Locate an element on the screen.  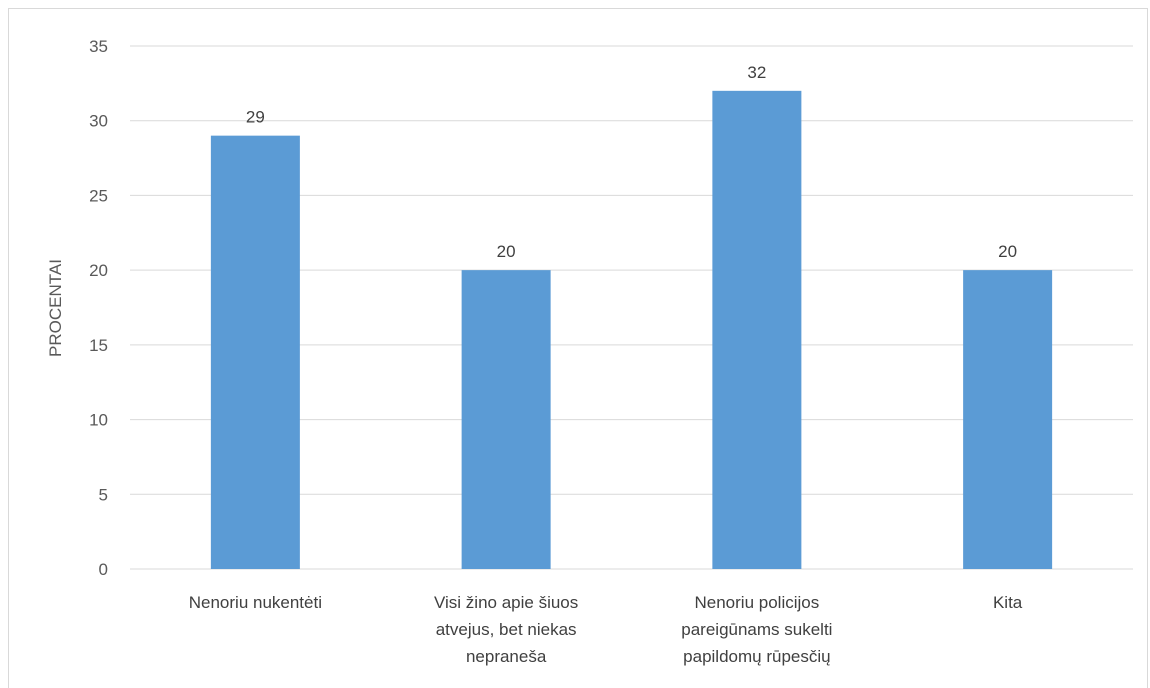
x-category-line: pareigūnams sukelti is located at coordinates (756, 629).